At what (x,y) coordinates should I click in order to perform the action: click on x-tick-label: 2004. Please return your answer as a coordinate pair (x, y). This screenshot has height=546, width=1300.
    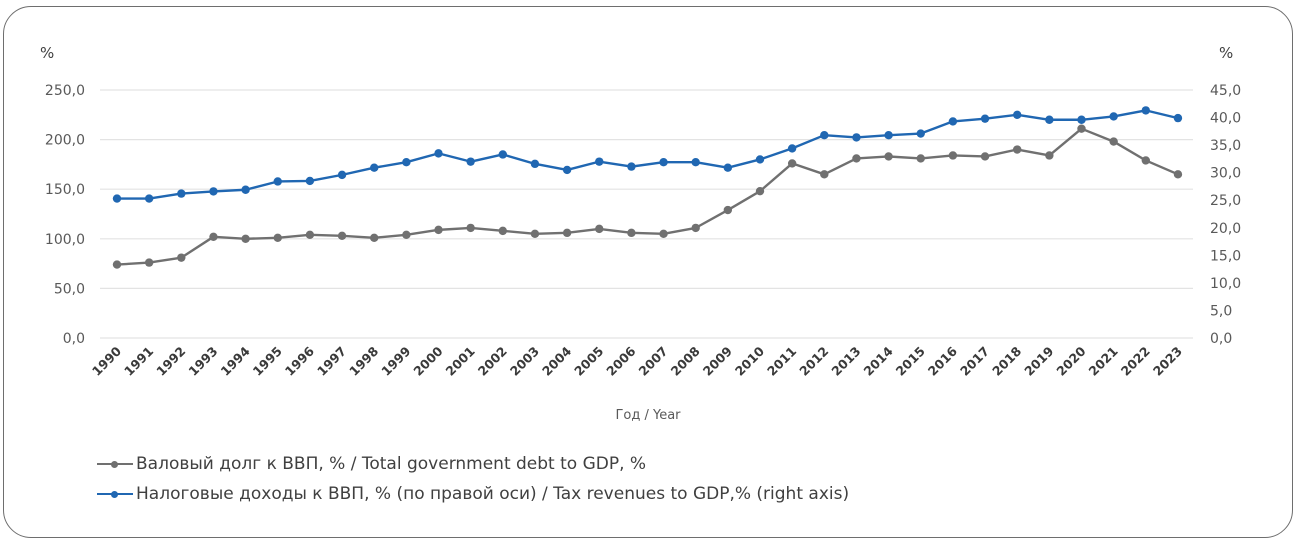
    Looking at the image, I should click on (556, 360).